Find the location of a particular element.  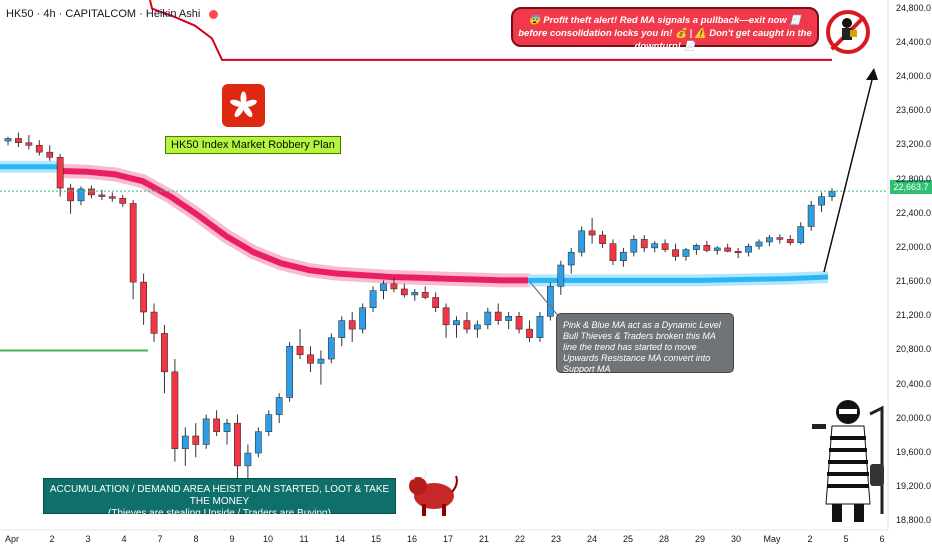

projection-arrow is located at coordinates (849, 172).